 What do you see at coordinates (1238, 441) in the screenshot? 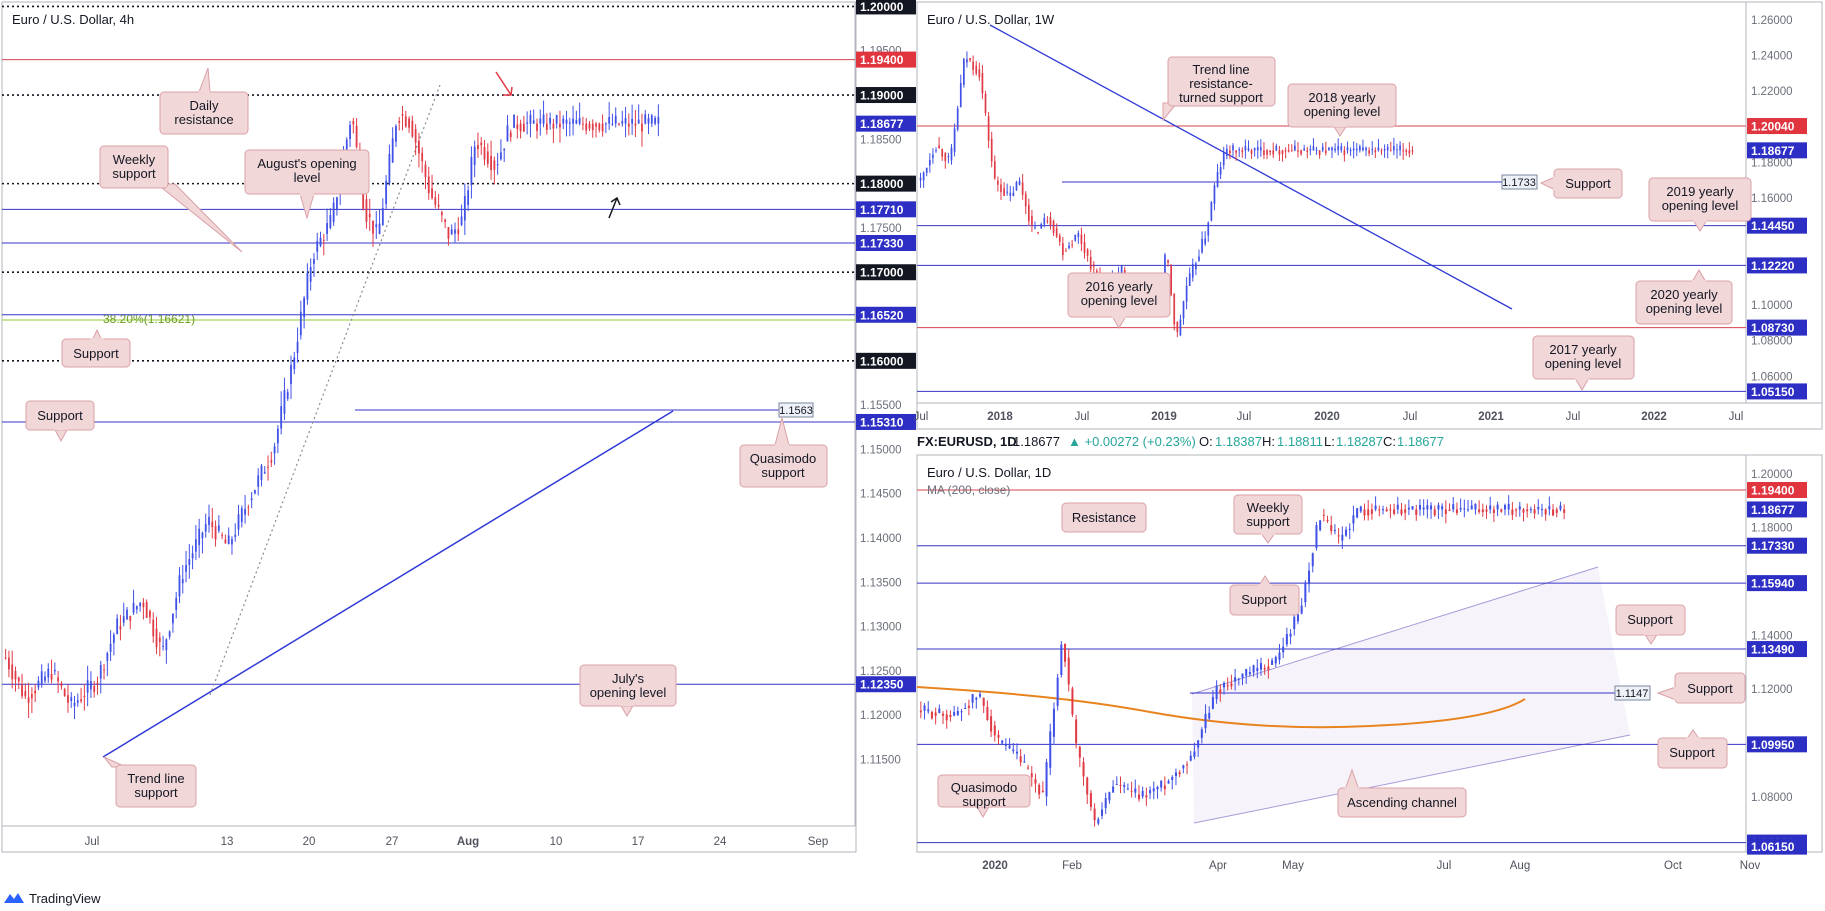
I see `legend-open: 1.18387` at bounding box center [1238, 441].